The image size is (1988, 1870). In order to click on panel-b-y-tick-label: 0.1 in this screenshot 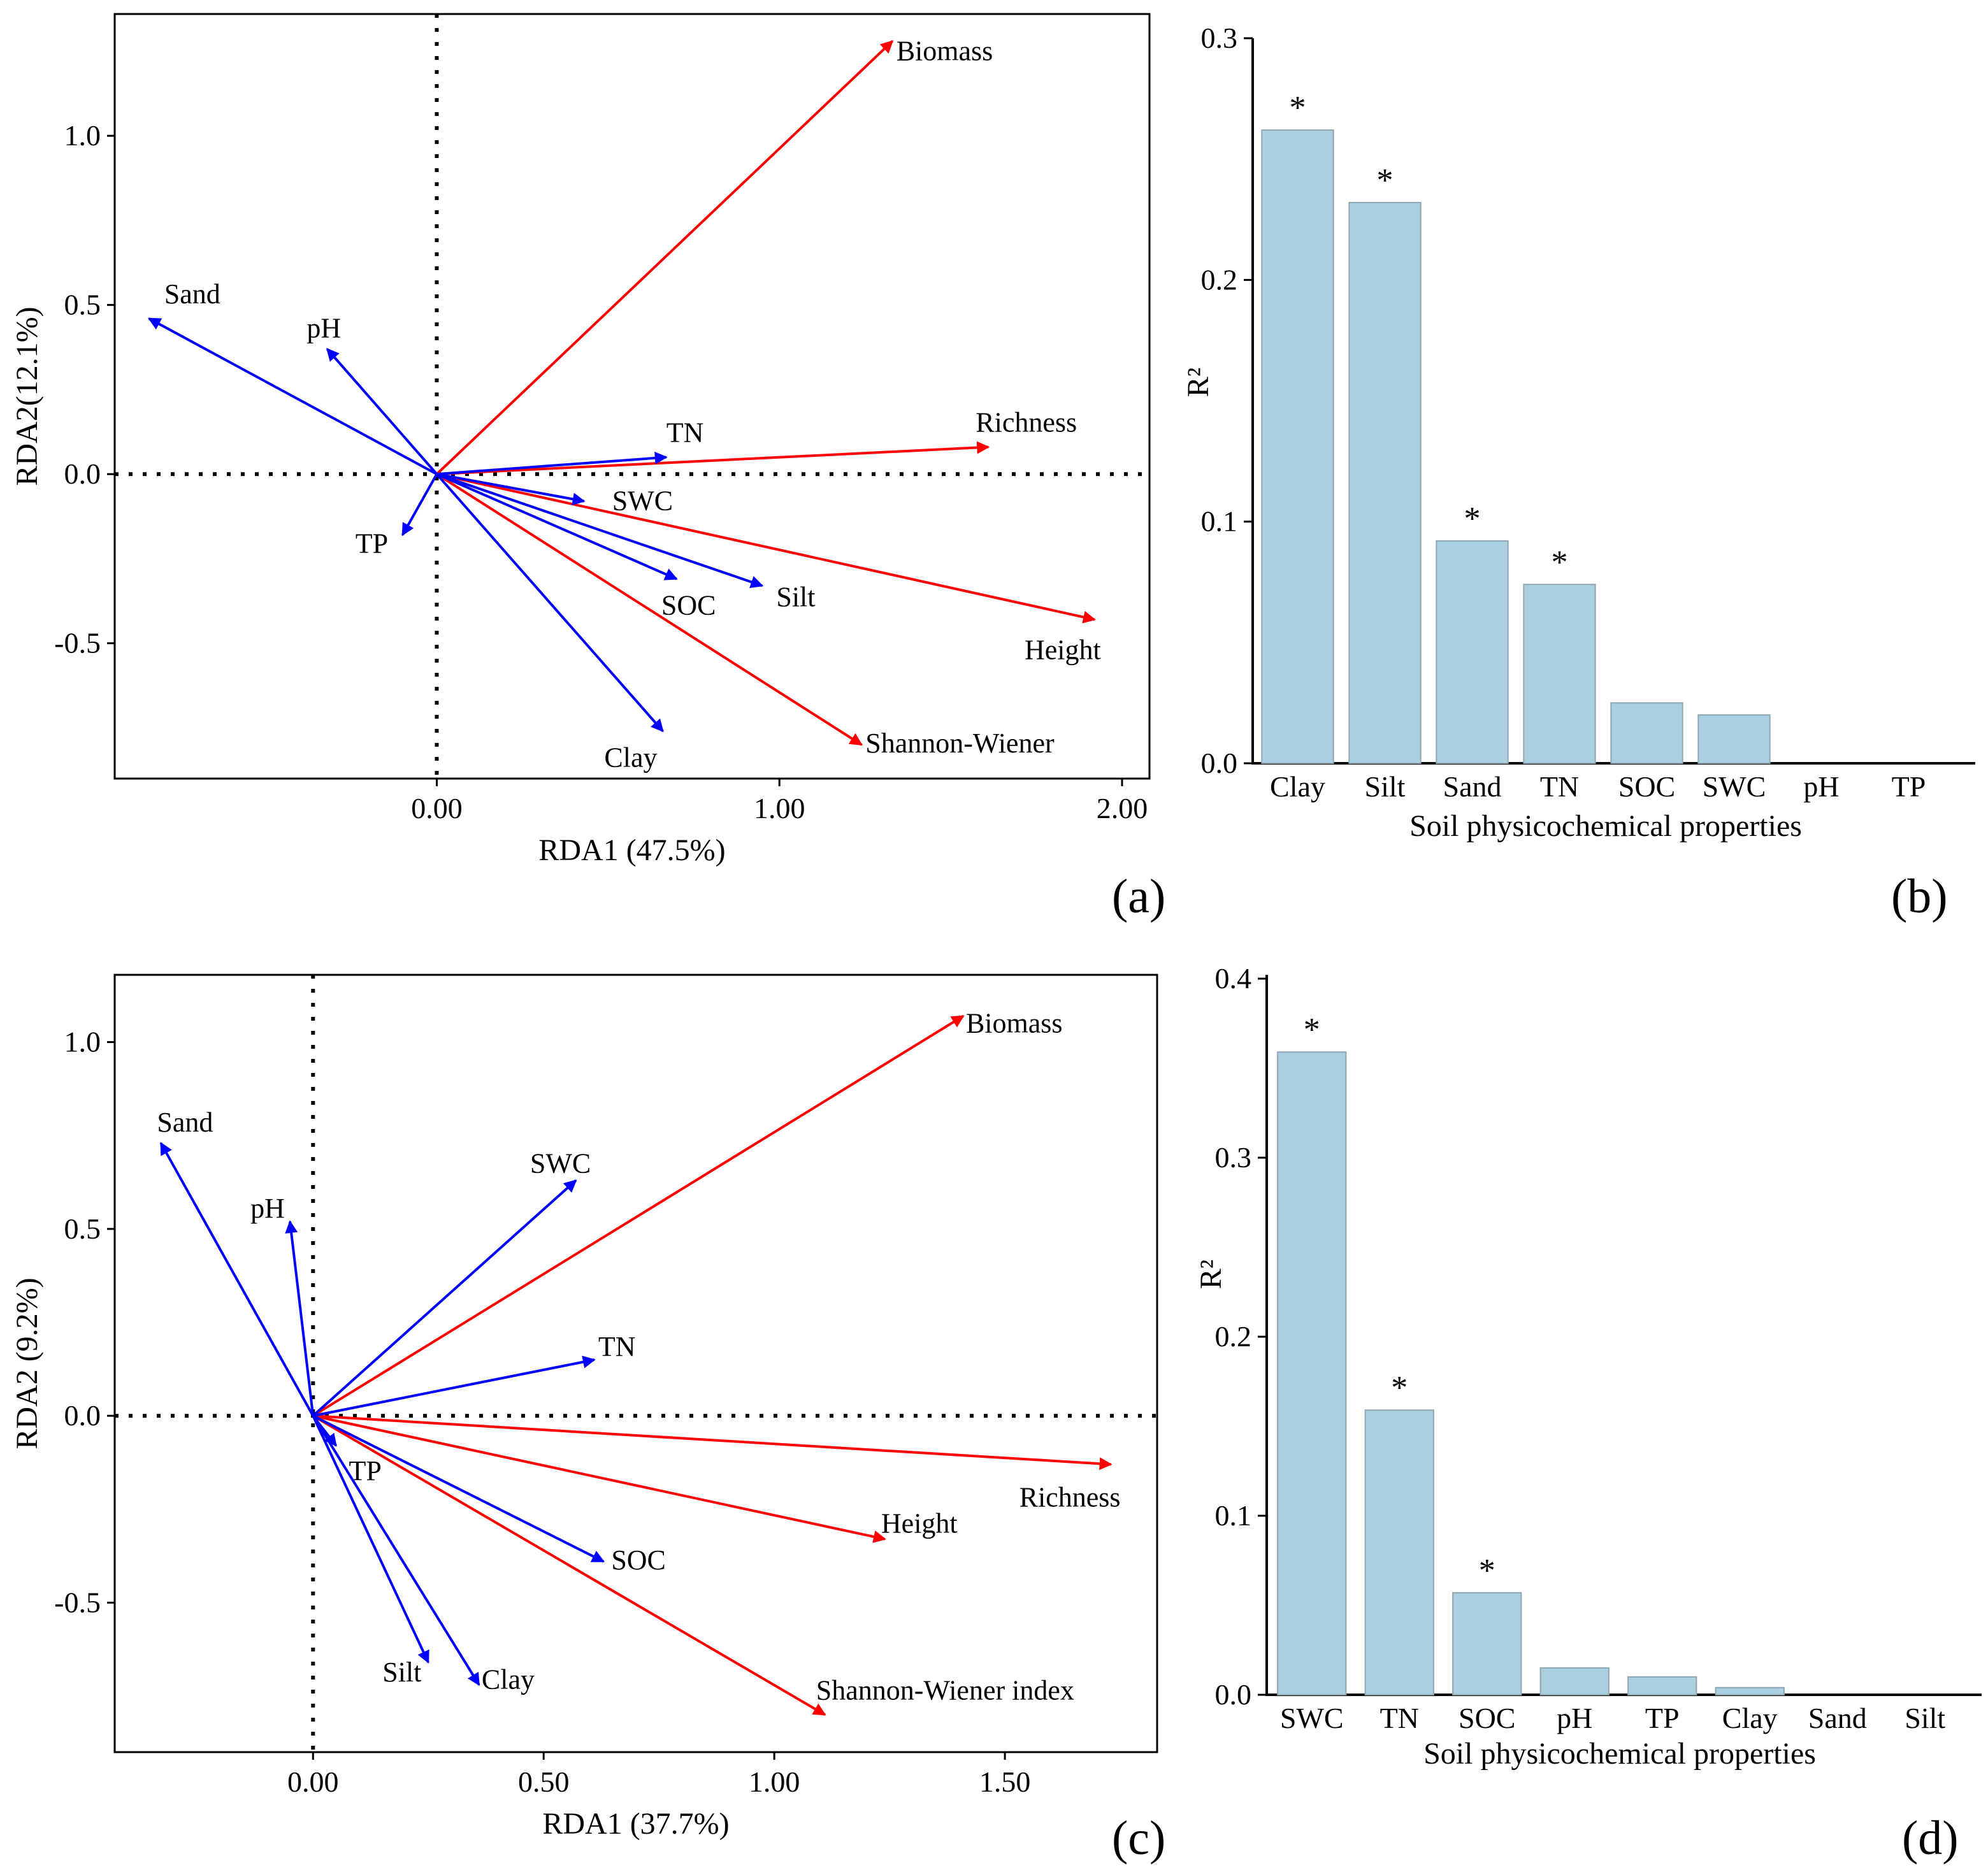, I will do `click(1219, 521)`.